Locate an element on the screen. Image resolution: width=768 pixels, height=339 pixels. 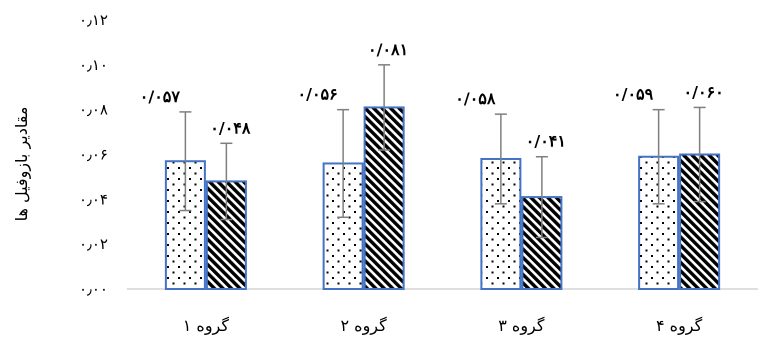
data-label: ۰/۰۵۹ is located at coordinates (633, 94).